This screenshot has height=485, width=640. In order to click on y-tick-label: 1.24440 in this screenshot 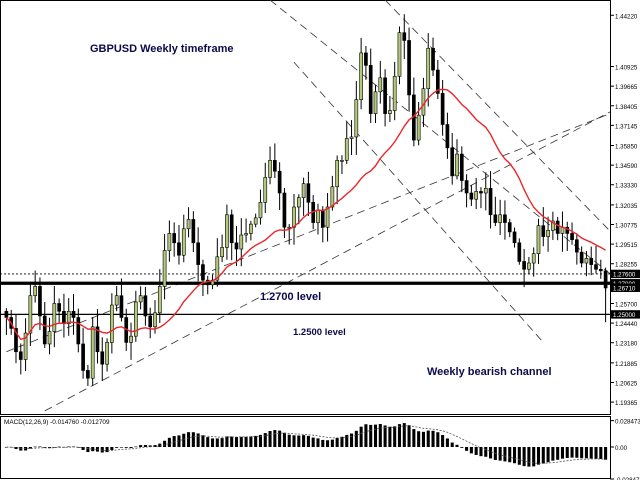, I will do `click(626, 324)`.